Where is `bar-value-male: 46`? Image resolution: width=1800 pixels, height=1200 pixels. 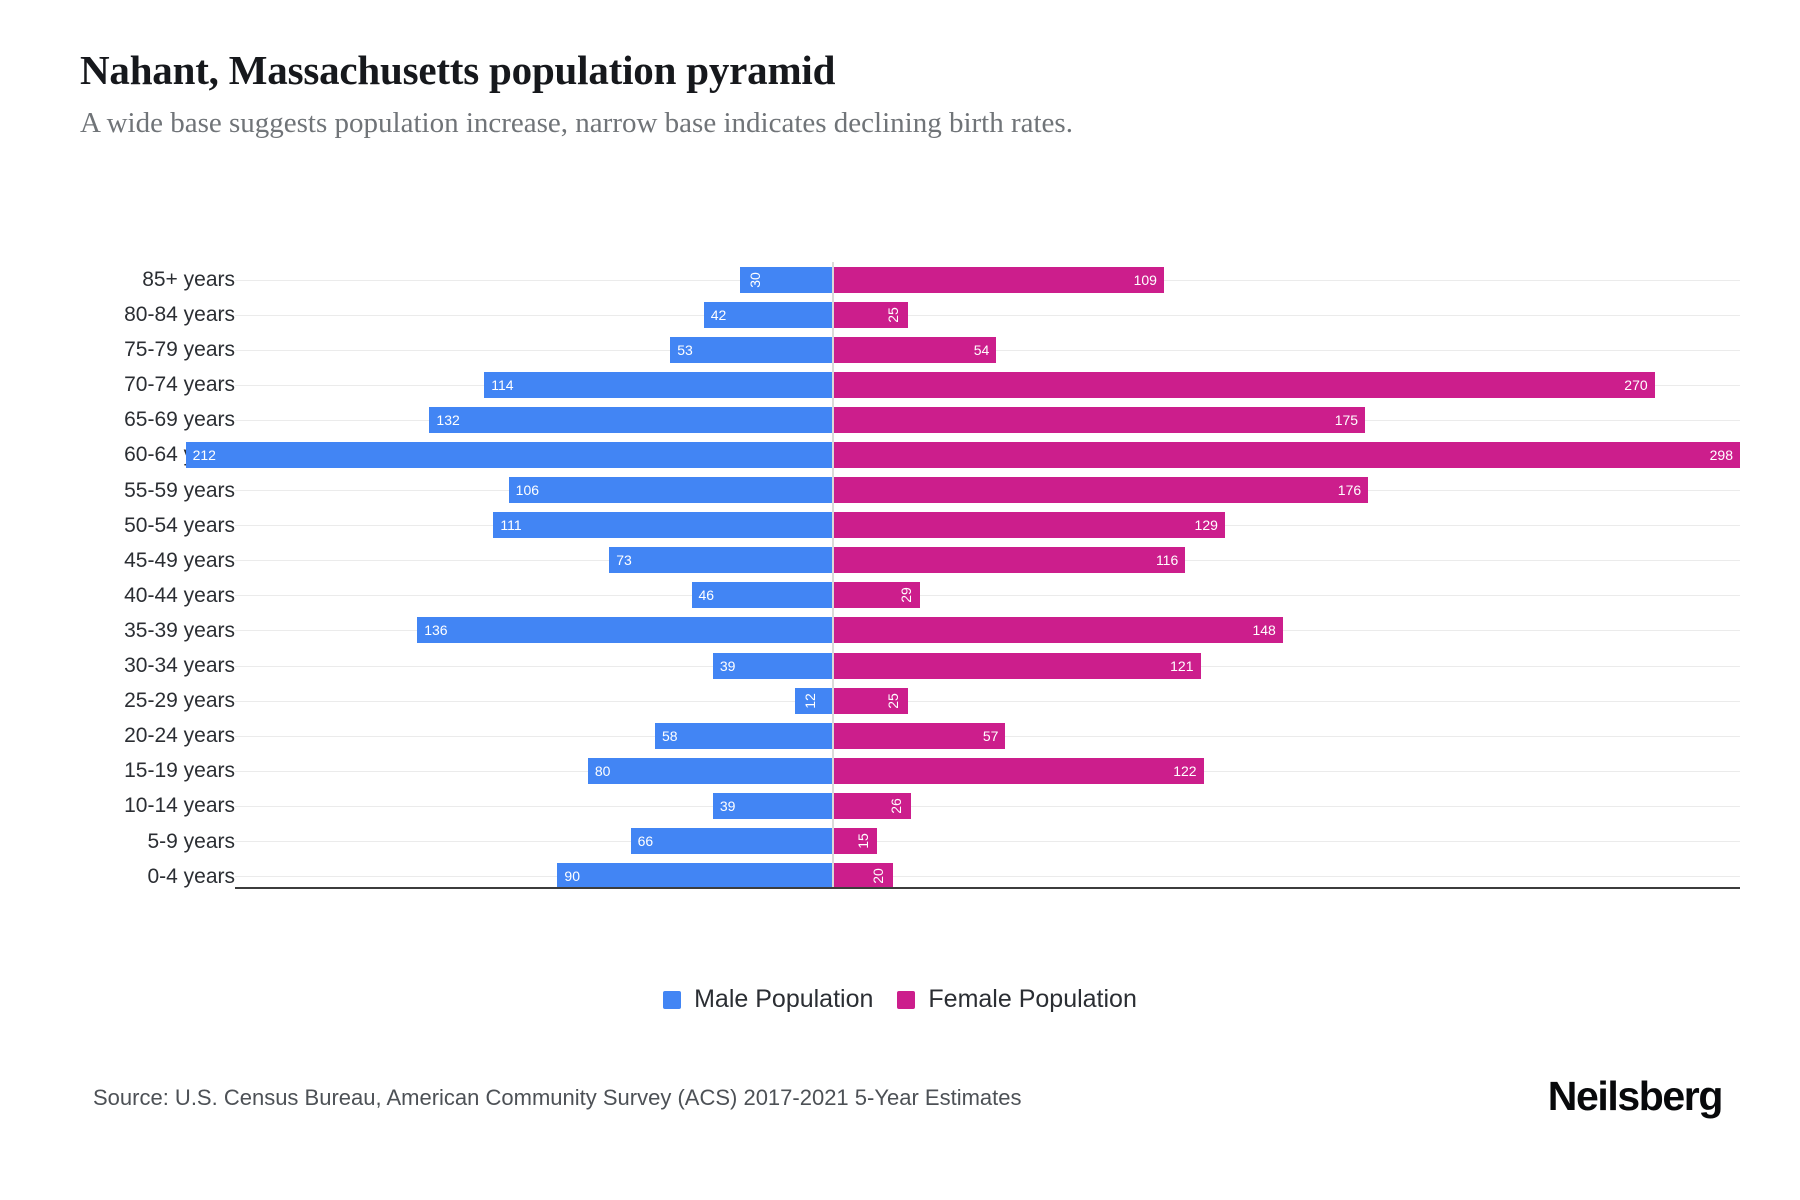
bar-value-male: 46 is located at coordinates (706, 595).